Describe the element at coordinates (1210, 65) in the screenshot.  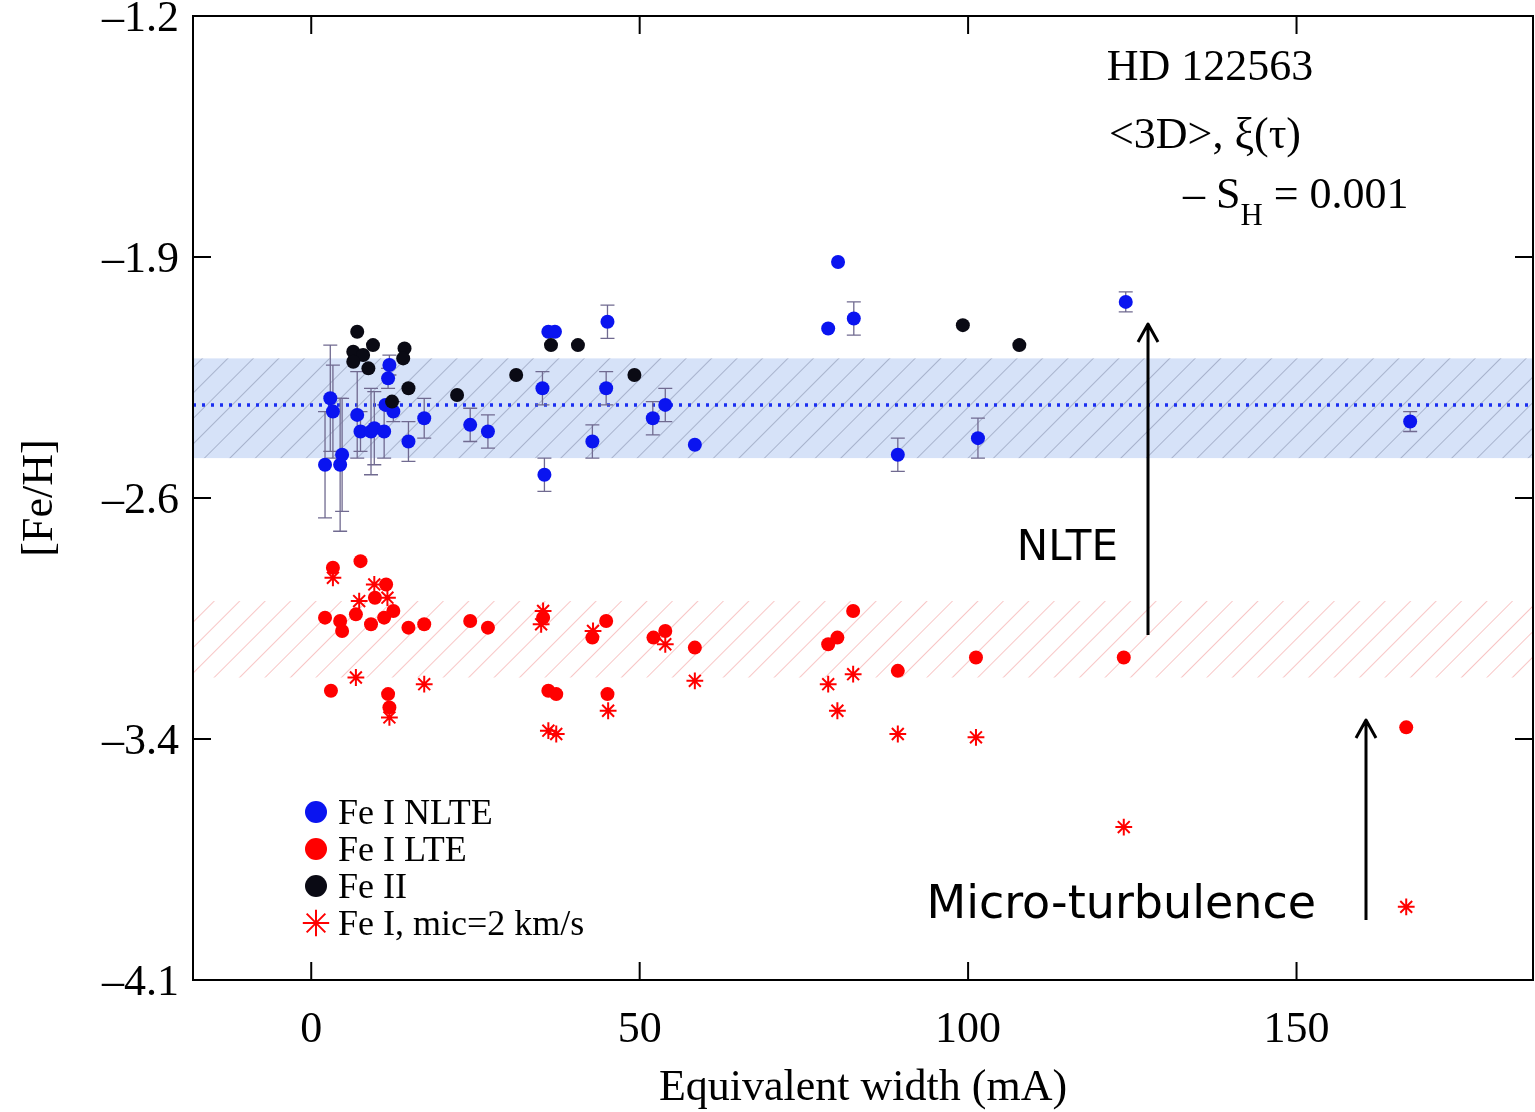
I see `annotation: HD 122563` at that location.